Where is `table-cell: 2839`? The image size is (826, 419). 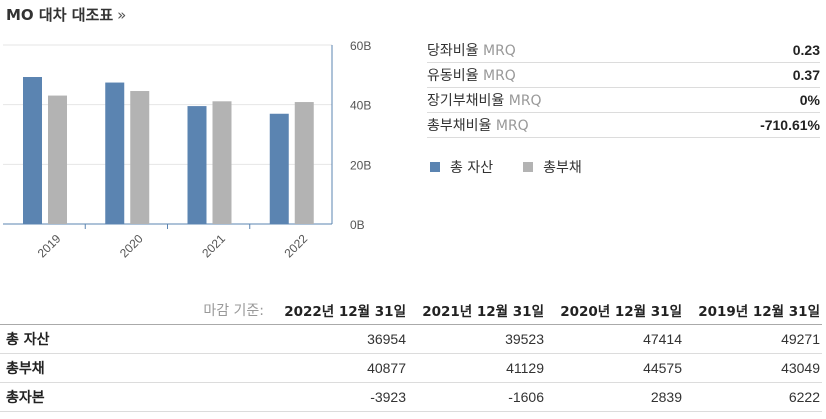
table-cell: 2839 is located at coordinates (666, 397).